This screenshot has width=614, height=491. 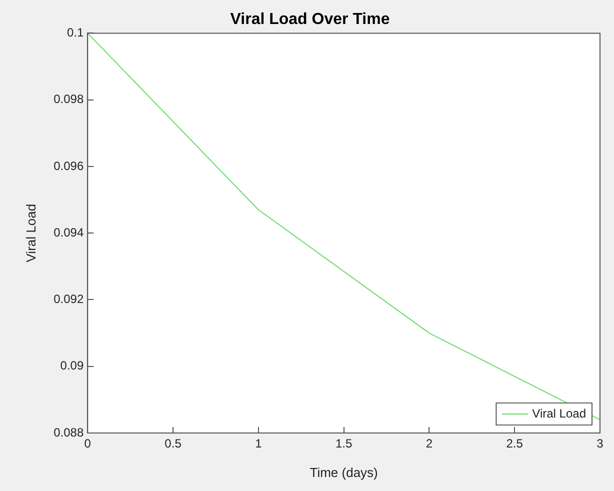 I want to click on x-tick-label: 3, so click(x=600, y=443).